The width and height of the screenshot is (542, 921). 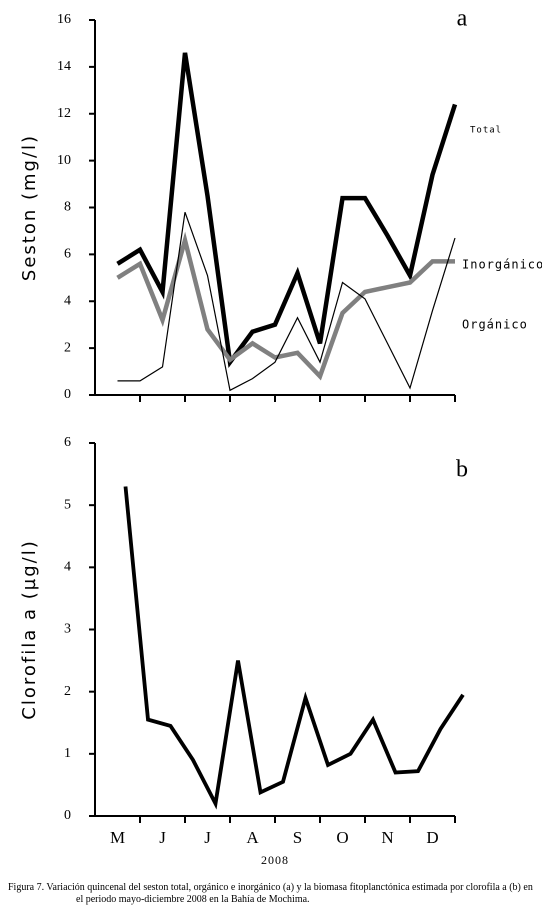 What do you see at coordinates (64, 160) in the screenshot?
I see `y-tick-label: 10` at bounding box center [64, 160].